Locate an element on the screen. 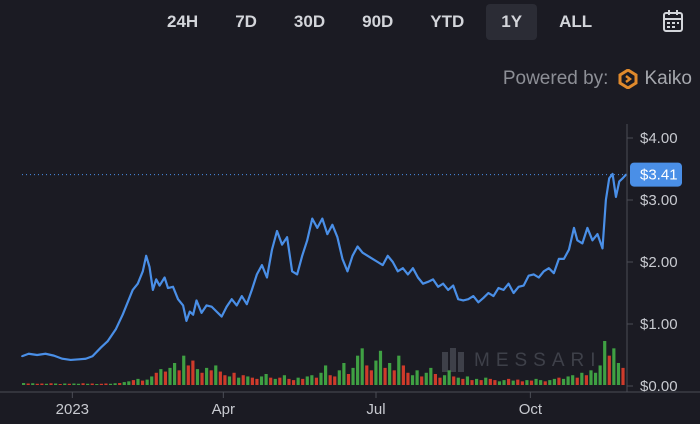 This screenshot has height=424, width=700. range-button-7d: 7D is located at coordinates (246, 22).